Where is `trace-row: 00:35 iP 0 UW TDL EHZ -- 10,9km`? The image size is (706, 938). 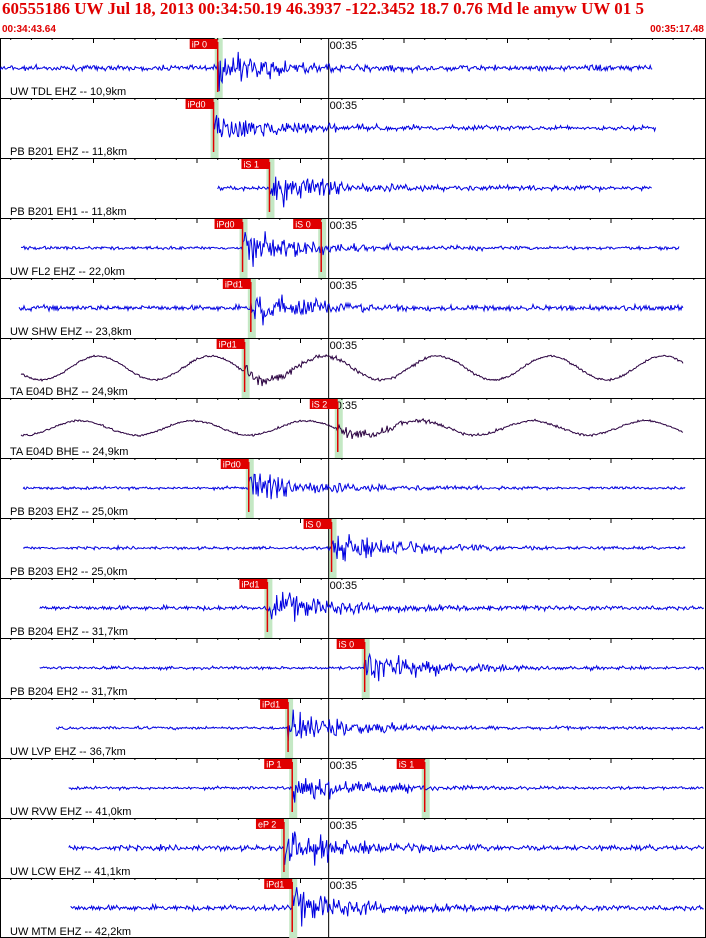
trace-row: 00:35 iP 0 UW TDL EHZ -- 10,9km is located at coordinates (347, 68).